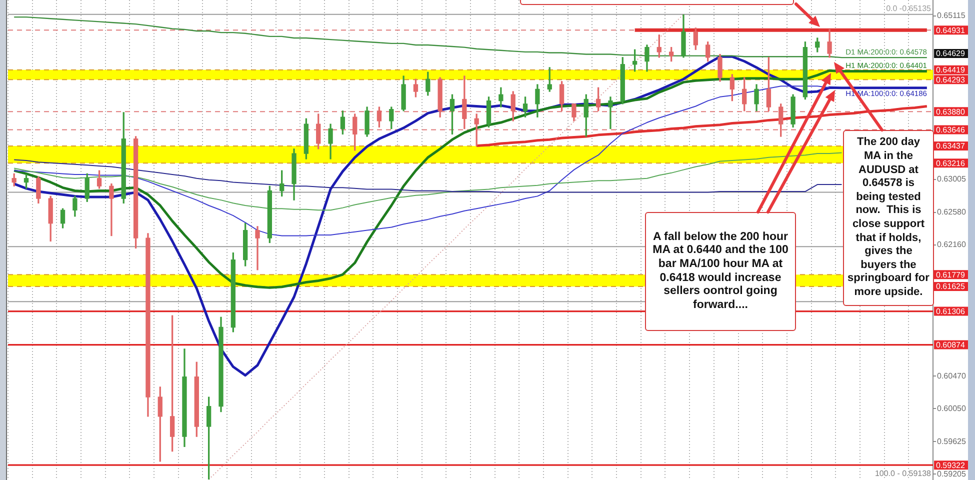 This screenshot has height=480, width=975. What do you see at coordinates (951, 70) in the screenshot?
I see `ref-line-label: 0.64419` at bounding box center [951, 70].